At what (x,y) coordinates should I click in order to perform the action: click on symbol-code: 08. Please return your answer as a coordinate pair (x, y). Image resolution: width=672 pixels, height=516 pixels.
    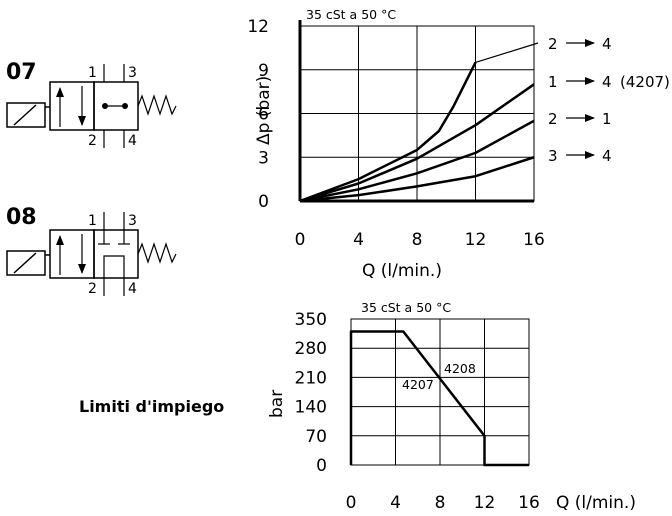
    Looking at the image, I should click on (21, 217).